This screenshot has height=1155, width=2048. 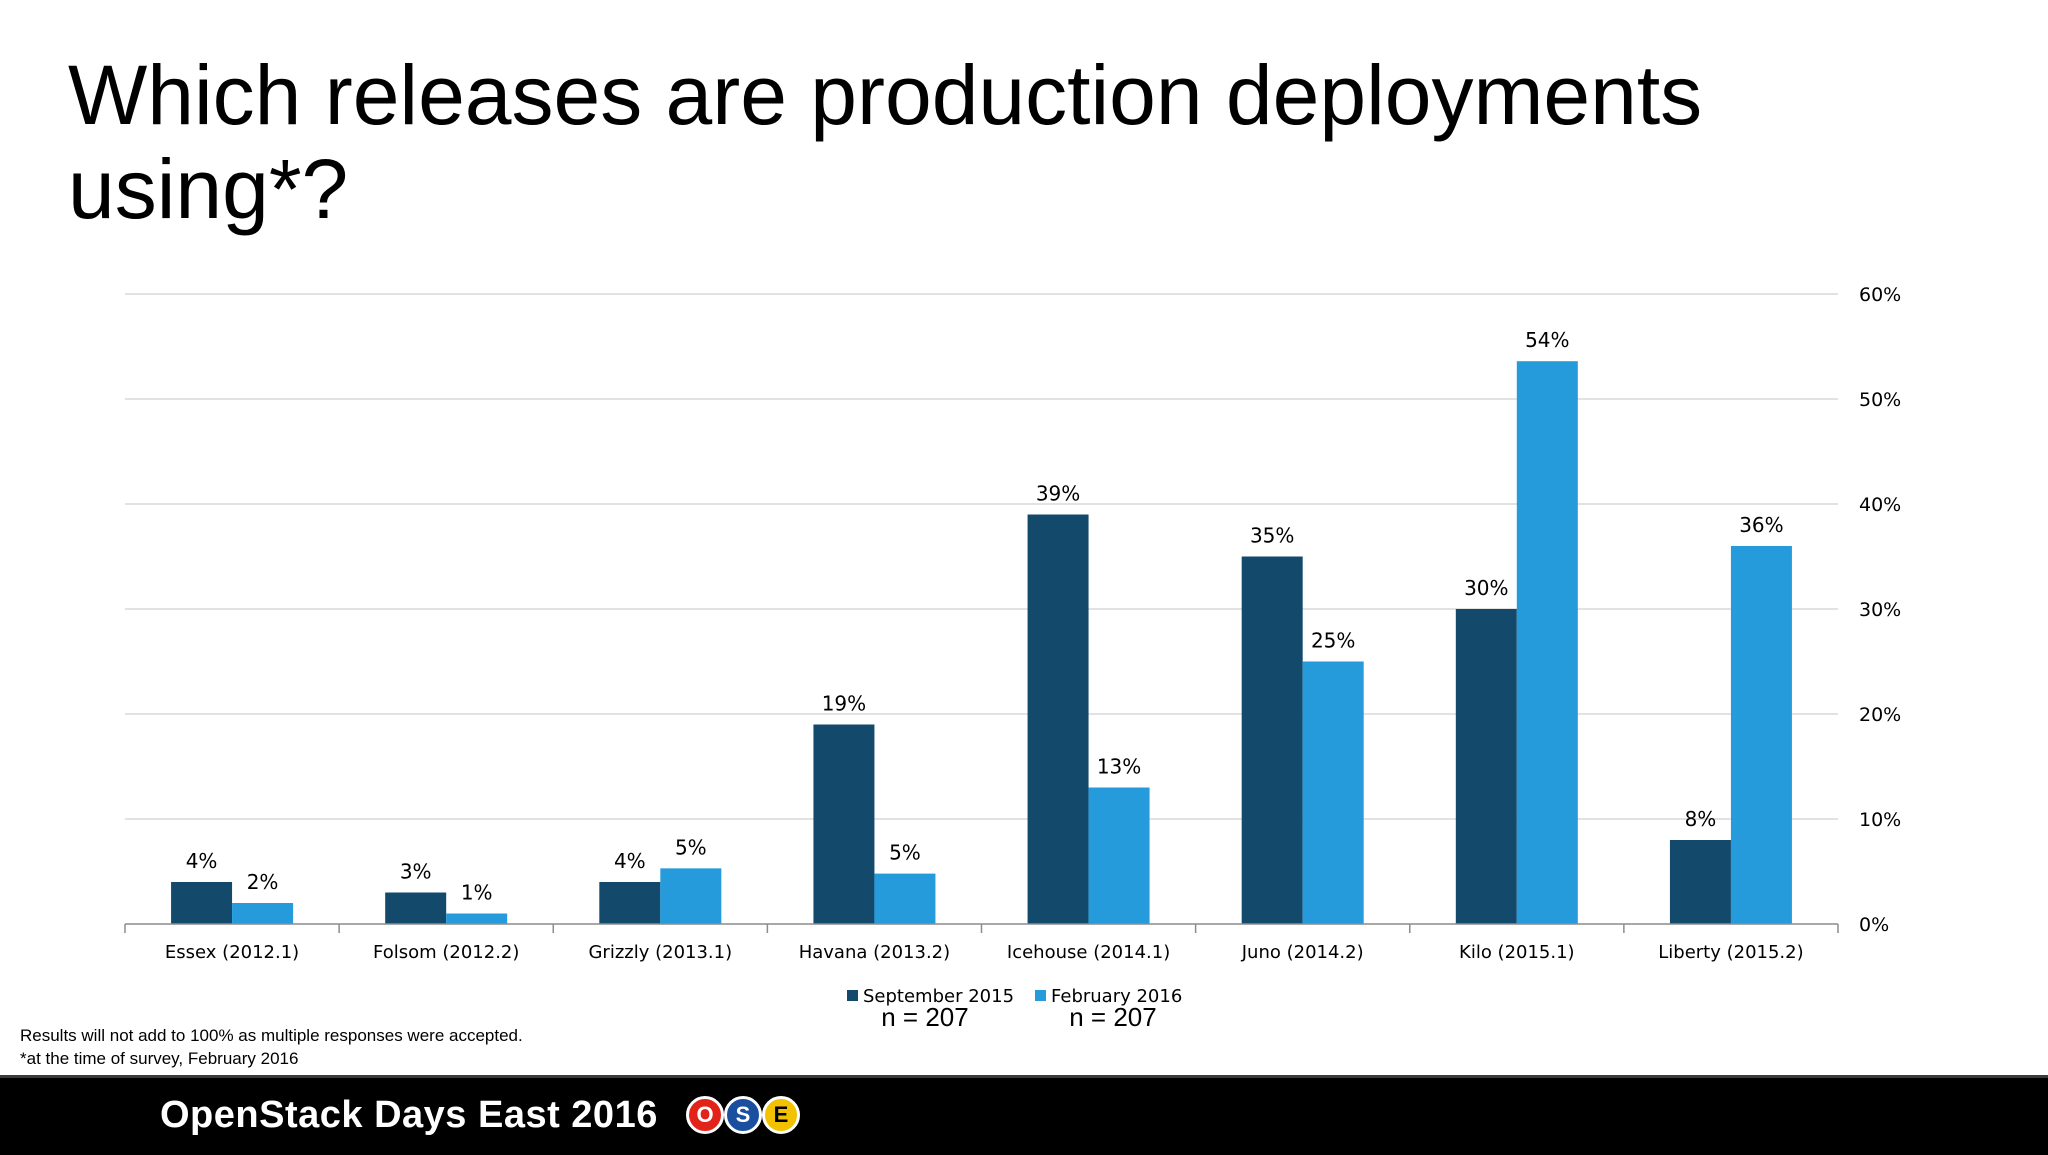 What do you see at coordinates (159, 1058) in the screenshot?
I see `note-survey-time: *at the time of survey, February 2016` at bounding box center [159, 1058].